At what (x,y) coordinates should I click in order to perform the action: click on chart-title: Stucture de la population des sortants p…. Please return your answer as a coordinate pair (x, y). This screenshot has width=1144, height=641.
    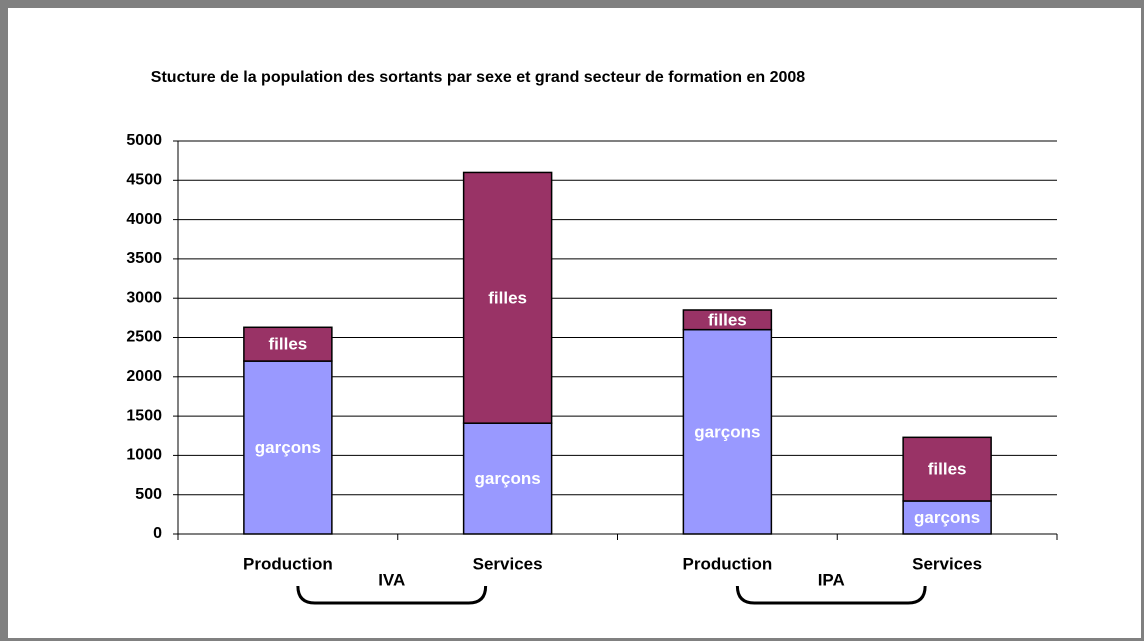
    Looking at the image, I should click on (478, 77).